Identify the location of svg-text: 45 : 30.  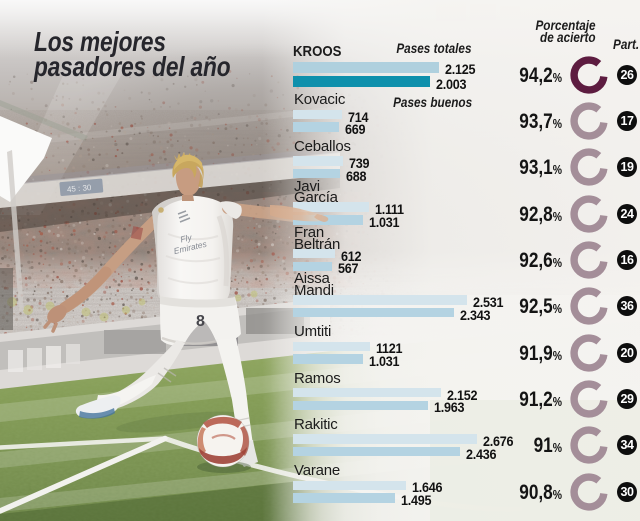
(80, 188).